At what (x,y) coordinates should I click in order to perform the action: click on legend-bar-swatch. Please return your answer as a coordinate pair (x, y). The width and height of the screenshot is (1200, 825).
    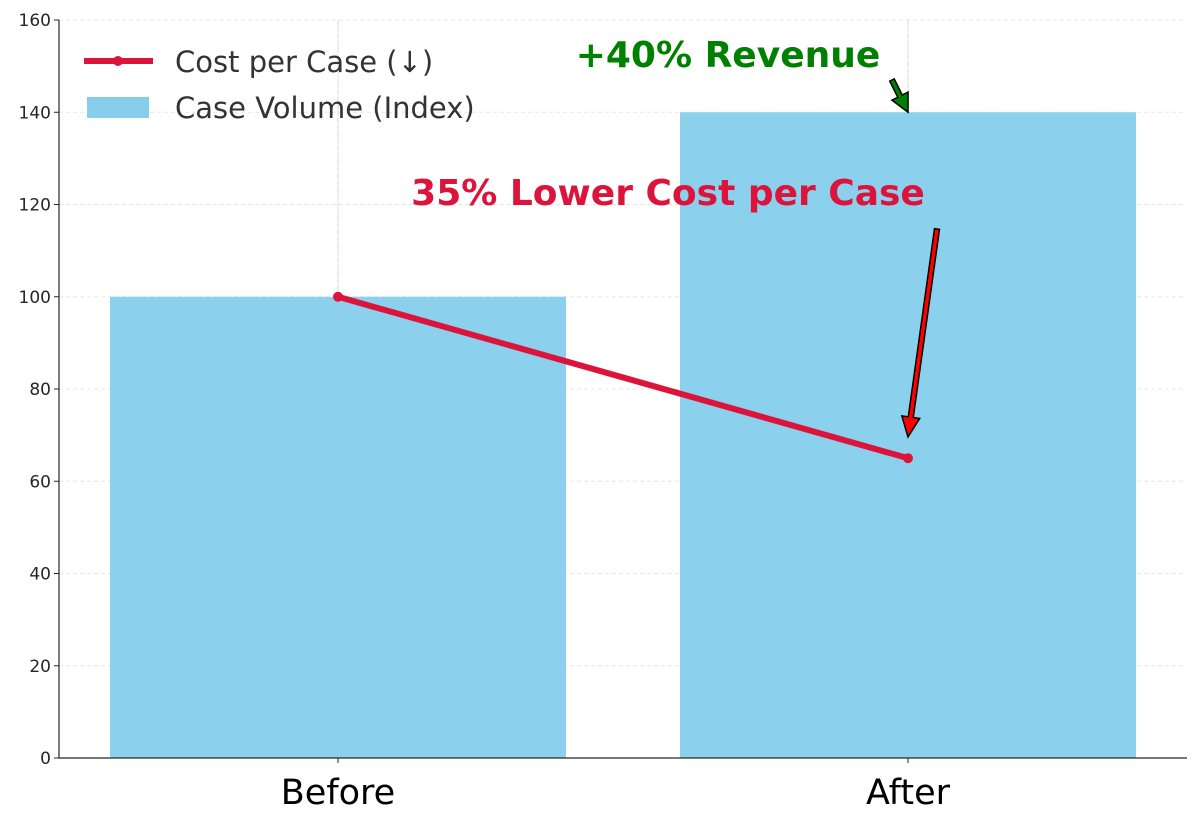
    Looking at the image, I should click on (118, 107).